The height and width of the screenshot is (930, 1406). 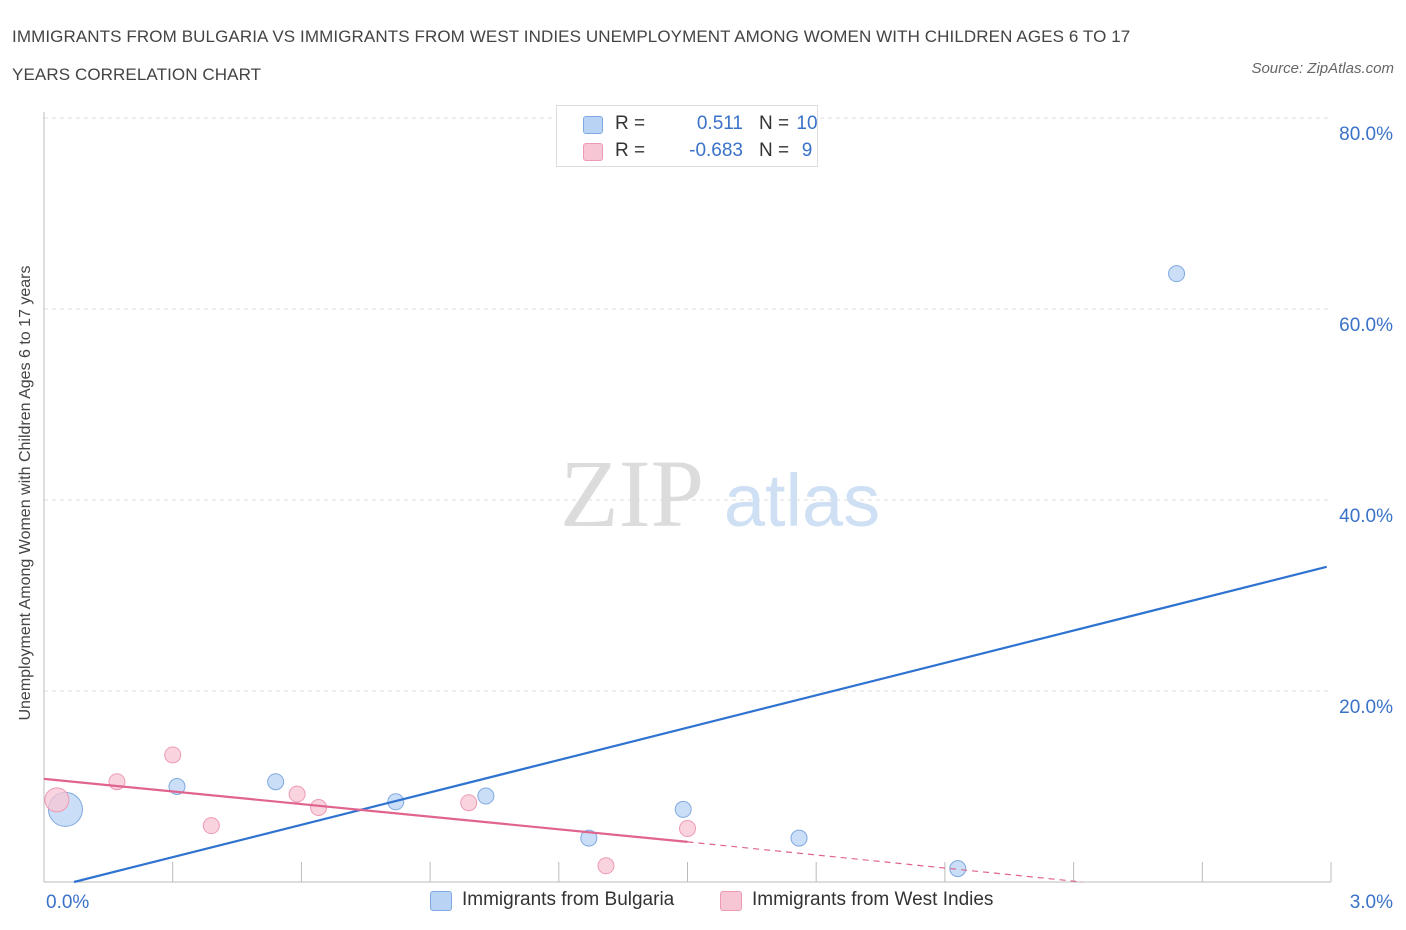 What do you see at coordinates (885, 862) in the screenshot?
I see `west-indies-trend-extension` at bounding box center [885, 862].